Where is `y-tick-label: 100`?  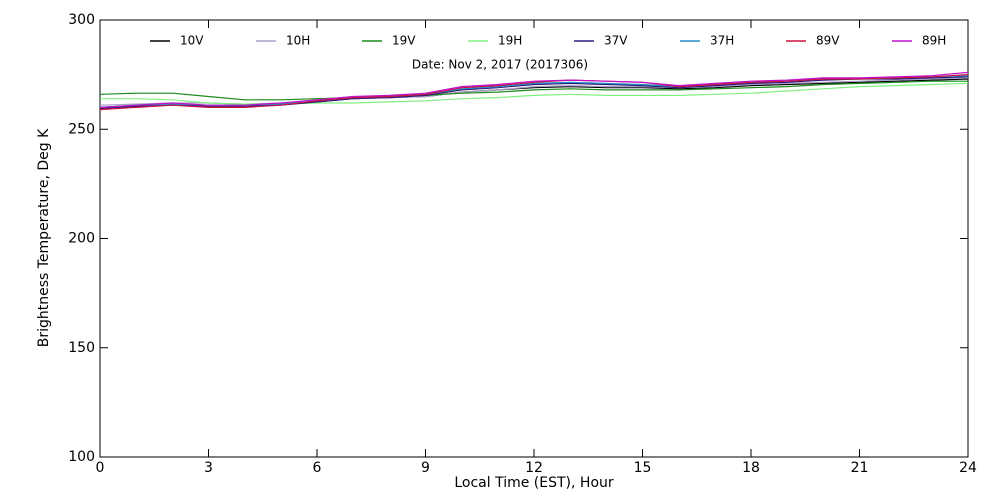 y-tick-label: 100 is located at coordinates (81, 457).